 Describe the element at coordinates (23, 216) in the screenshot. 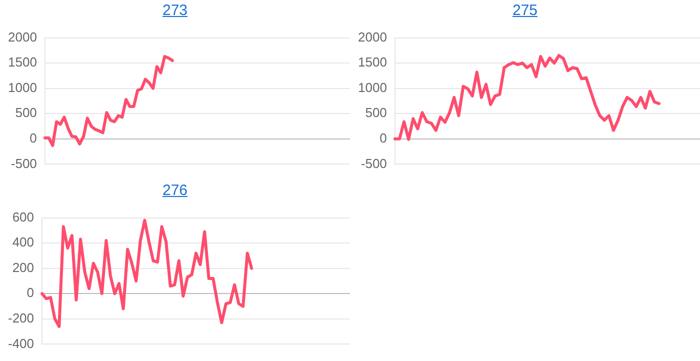

I see `y-tick-label: 600` at that location.